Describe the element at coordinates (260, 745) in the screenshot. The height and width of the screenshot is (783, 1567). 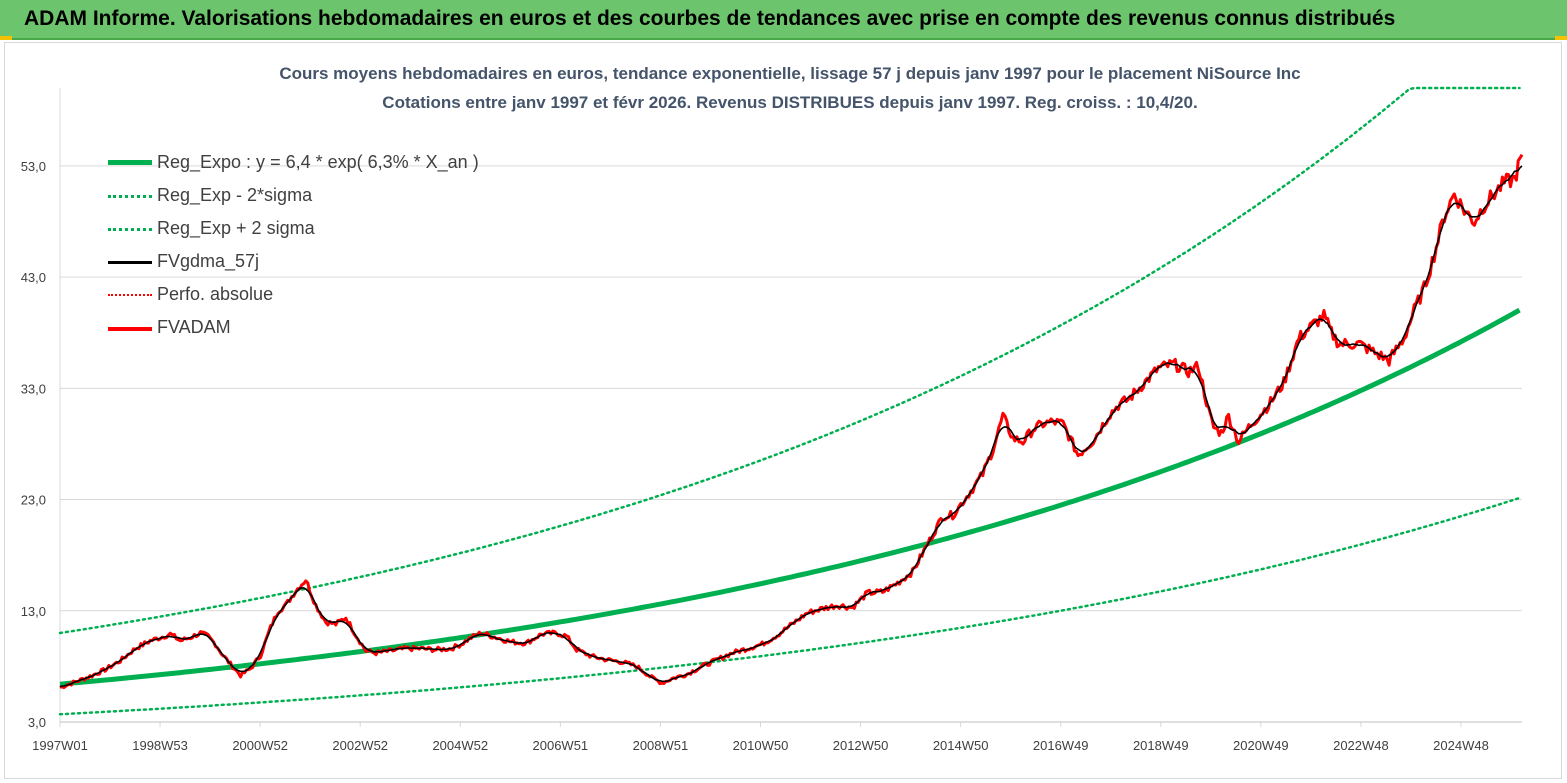
I see `x-tick-label: 2000W52` at that location.